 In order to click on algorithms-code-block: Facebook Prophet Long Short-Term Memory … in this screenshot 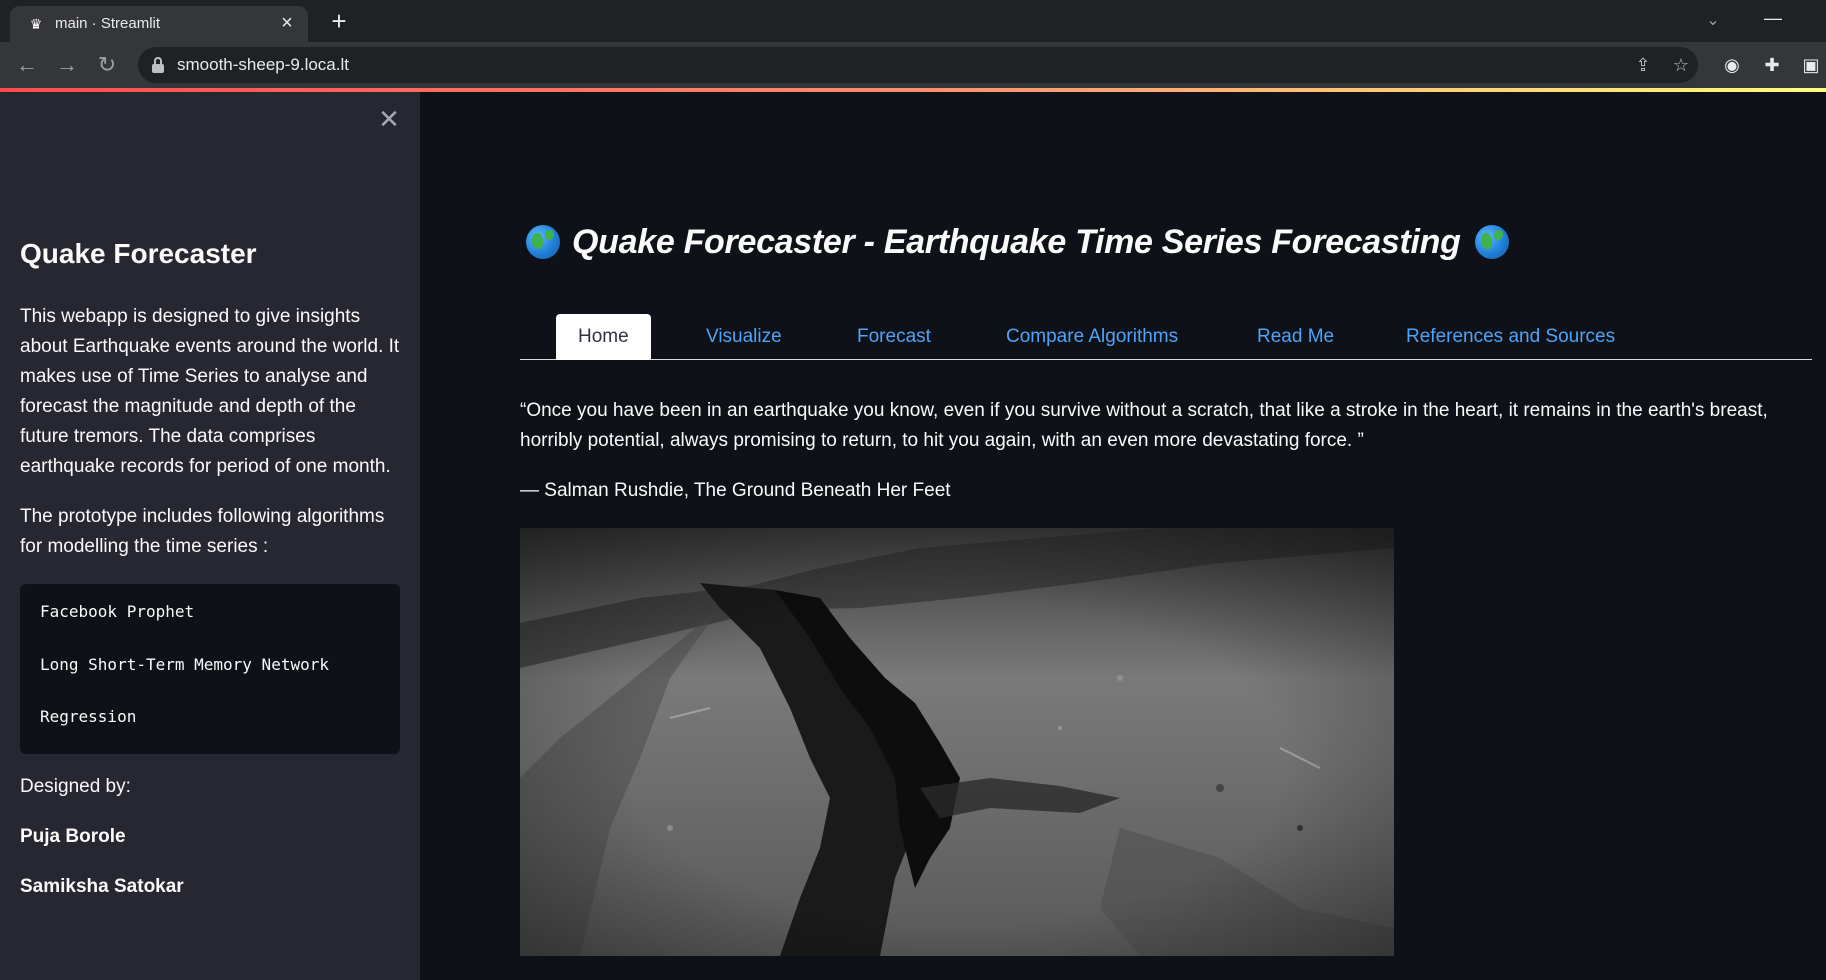, I will do `click(210, 669)`.